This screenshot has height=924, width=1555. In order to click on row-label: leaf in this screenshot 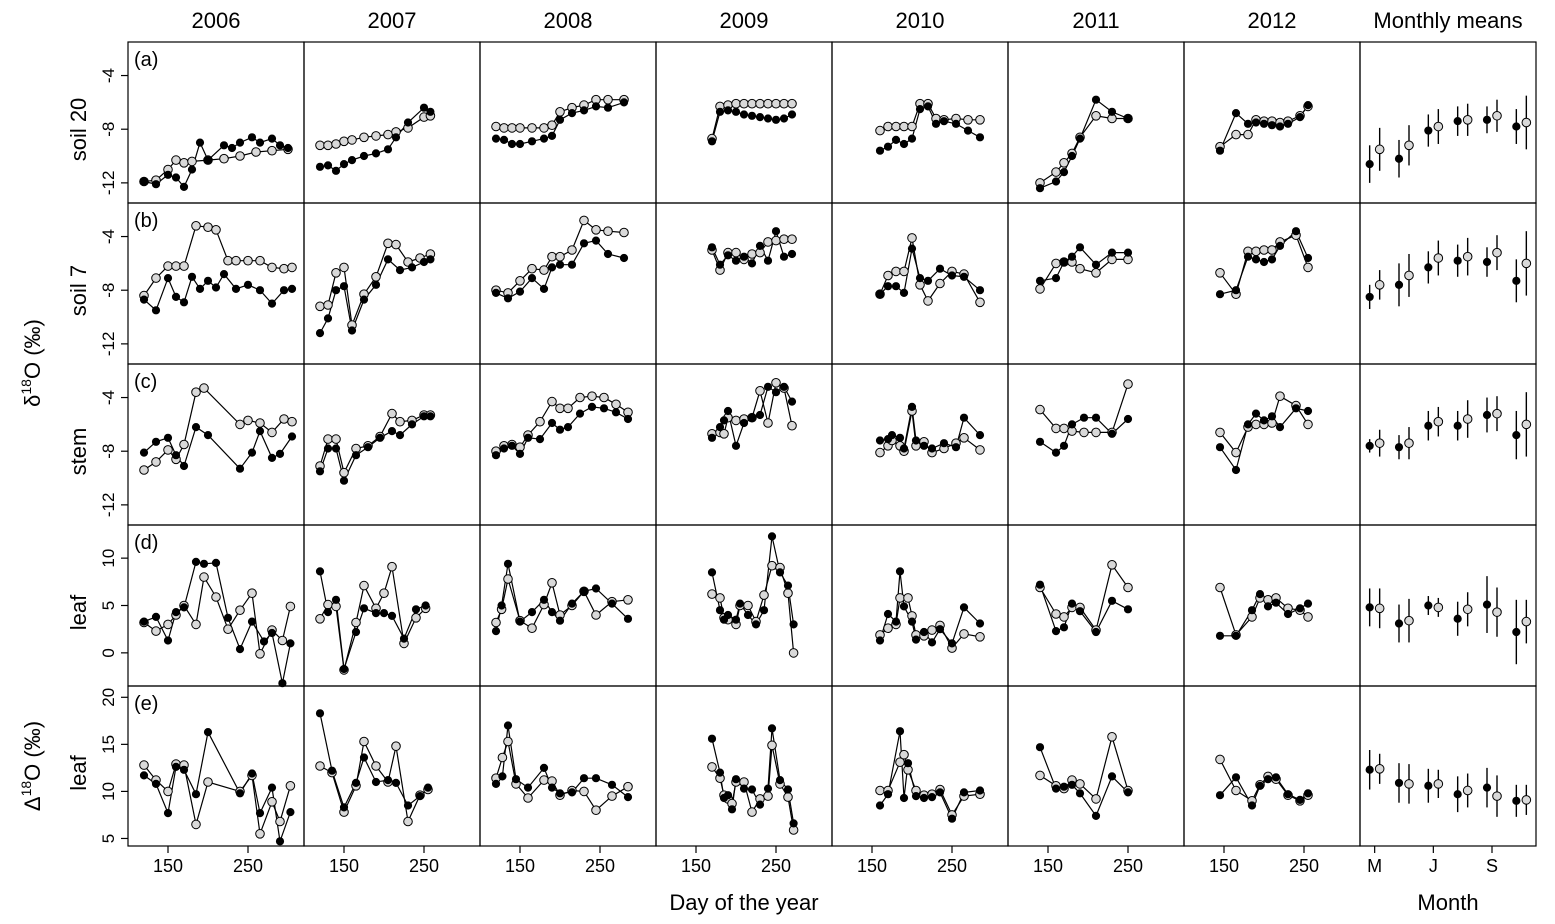, I will do `click(78, 772)`.